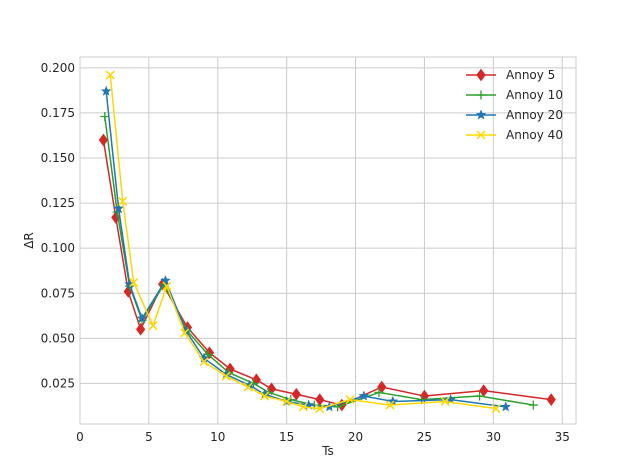 This screenshot has height=476, width=640. I want to click on legend-label: Annoy 20, so click(534, 115).